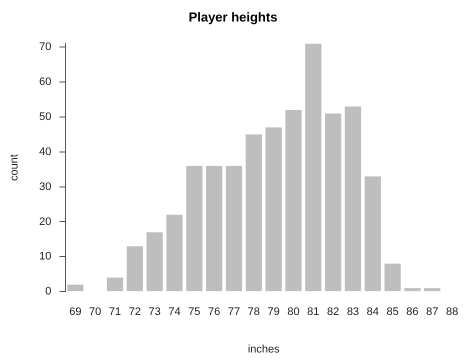 The width and height of the screenshot is (474, 364). What do you see at coordinates (48, 292) in the screenshot?
I see `y-tick-label: 0` at bounding box center [48, 292].